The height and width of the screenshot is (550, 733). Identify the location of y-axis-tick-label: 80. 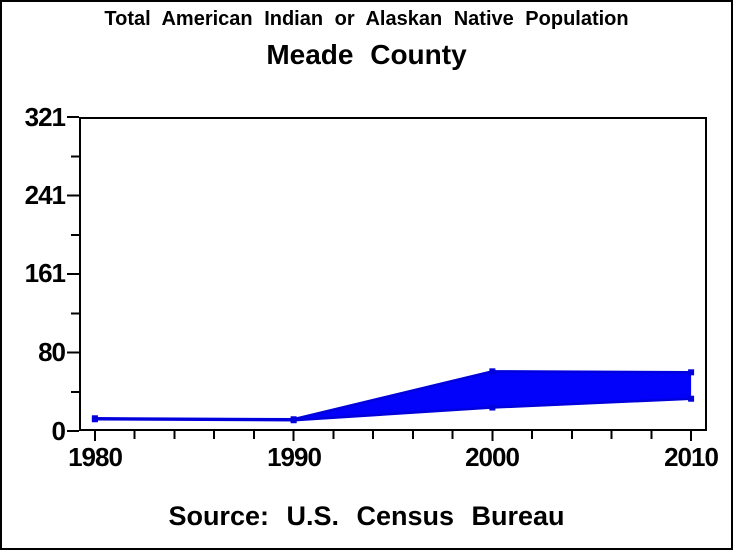
(52, 352).